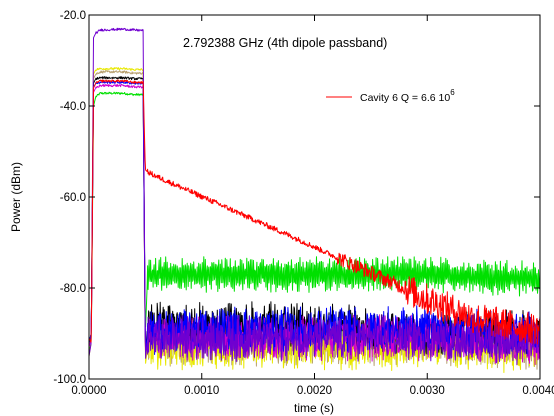  Describe the element at coordinates (285, 43) in the screenshot. I see `chart-title: 2.792388 GHz (4th dipole passband)` at that location.